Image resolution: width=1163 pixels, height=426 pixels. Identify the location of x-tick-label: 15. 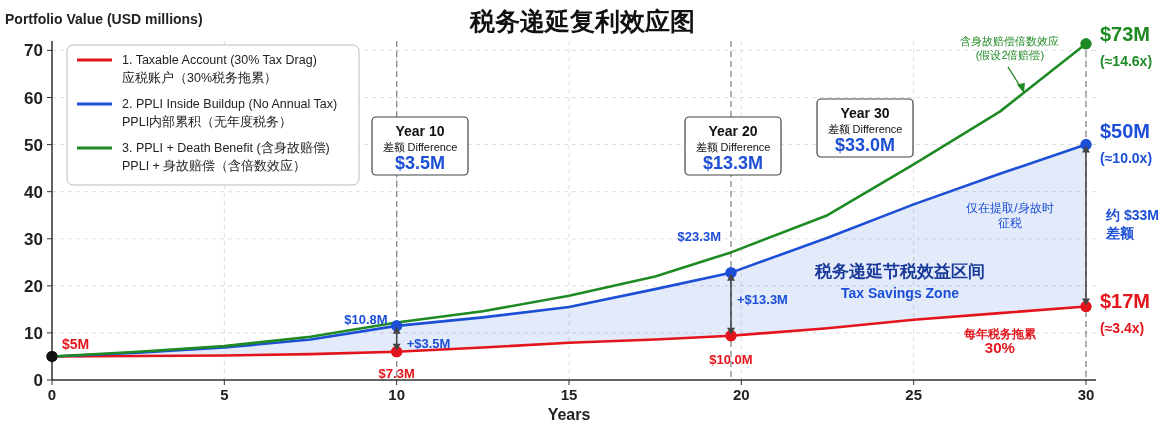
(569, 394).